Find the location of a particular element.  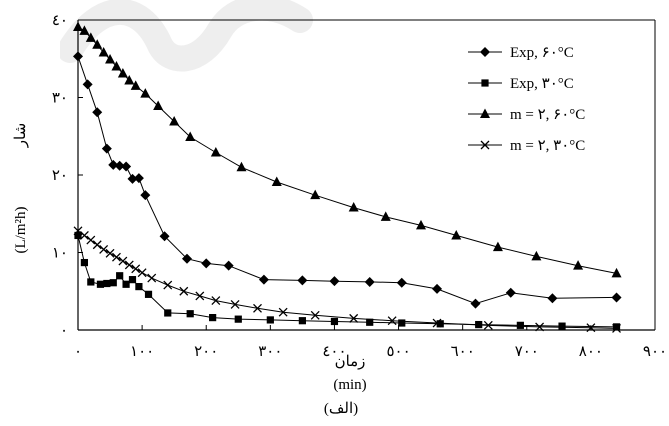

legend-item: m = ۲, ۳۰°C is located at coordinates (526, 146).